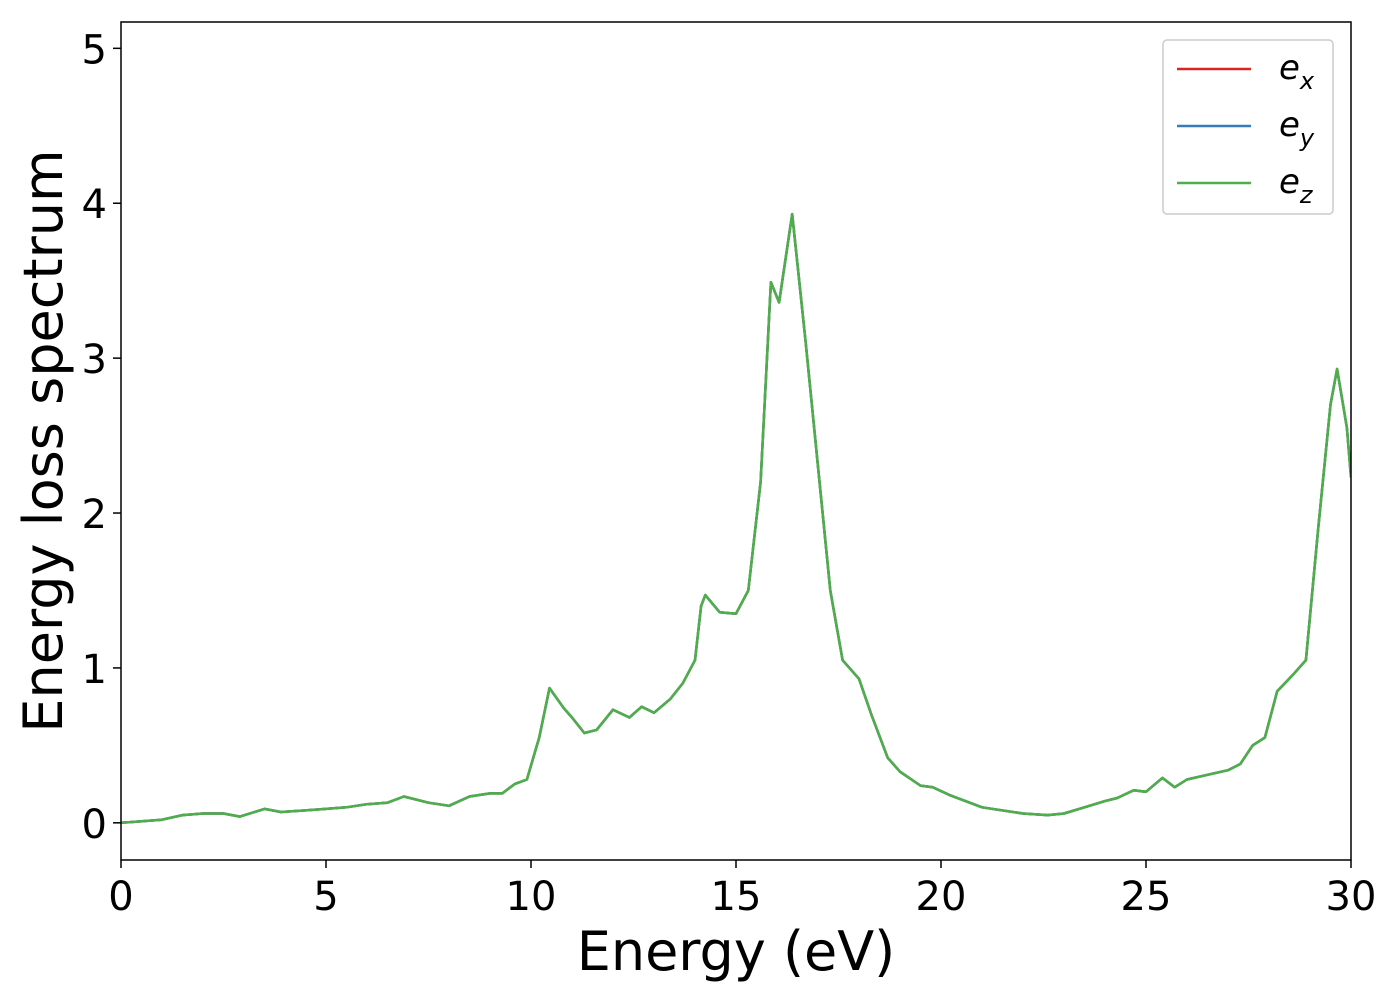 The width and height of the screenshot is (1400, 1000). What do you see at coordinates (736, 951) in the screenshot?
I see `x-axis-label: Energy (eV)` at bounding box center [736, 951].